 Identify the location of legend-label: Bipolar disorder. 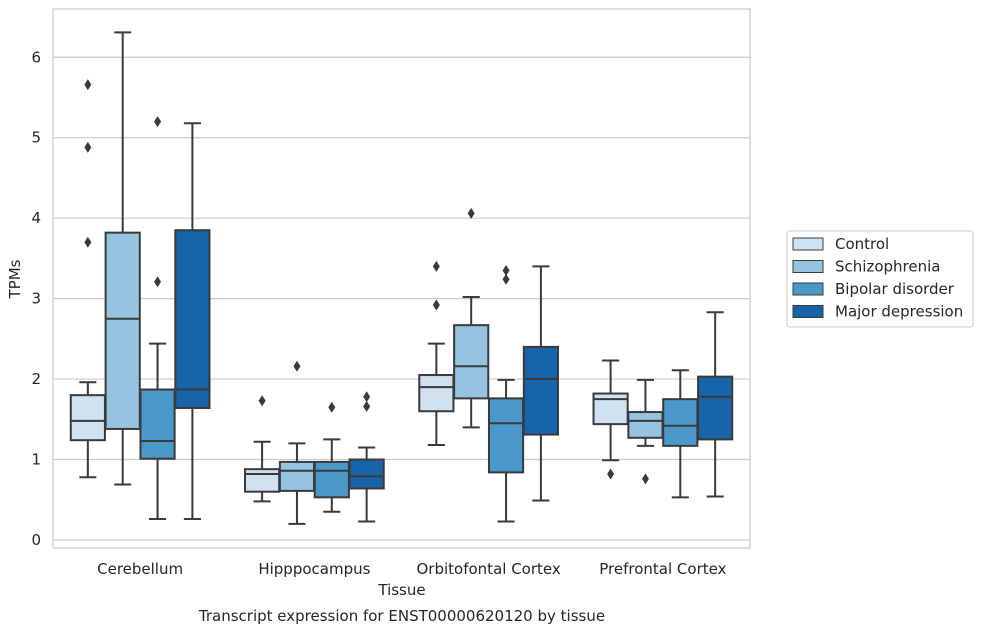
(895, 289).